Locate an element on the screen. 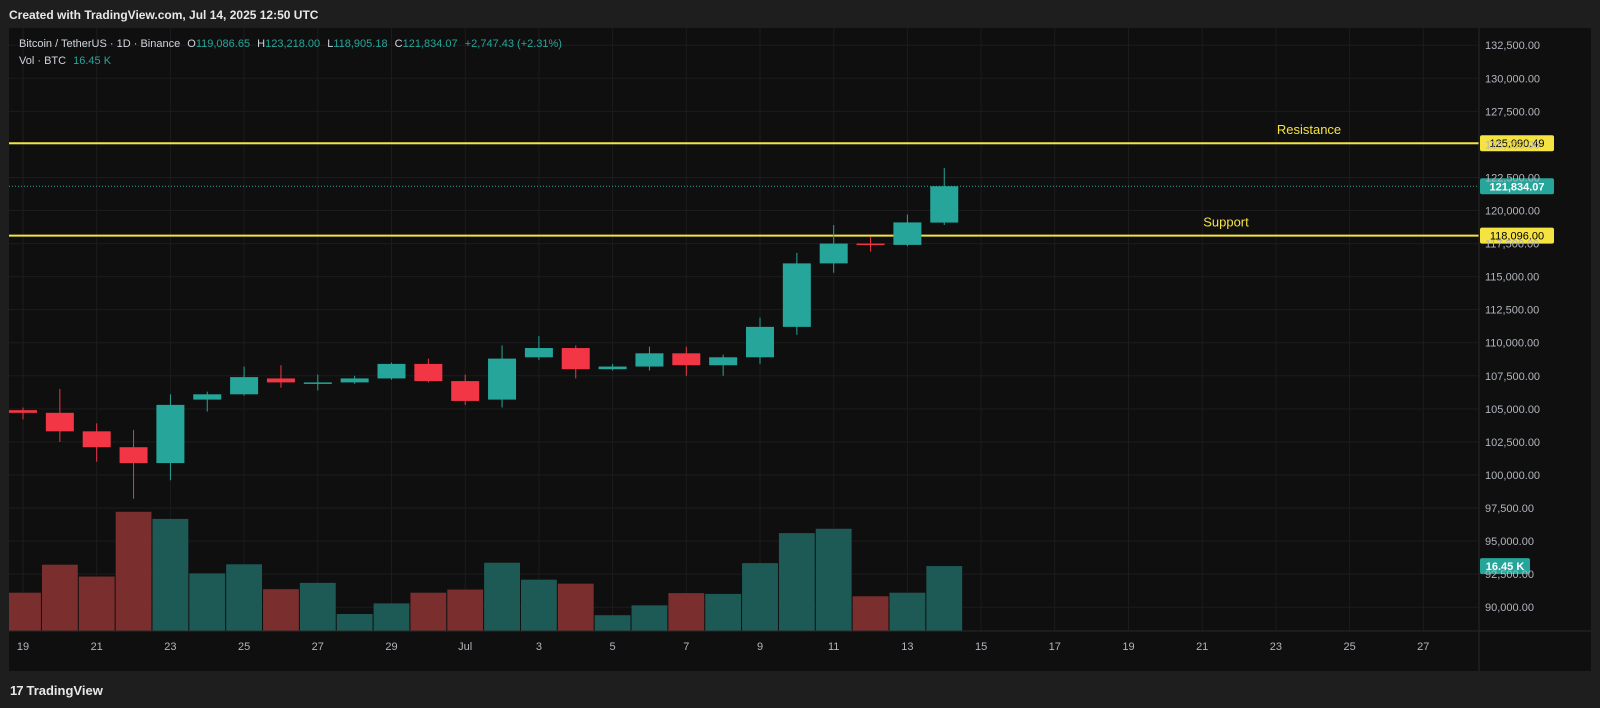  high-label: H is located at coordinates (261, 44).